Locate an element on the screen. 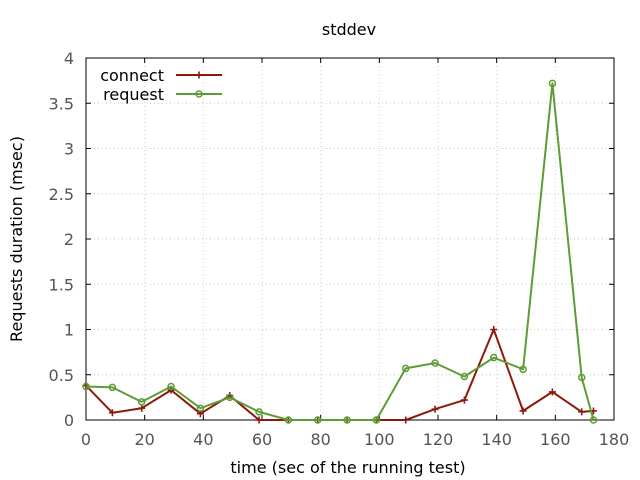 Image resolution: width=640 pixels, height=480 pixels. x-tick-label: 180 is located at coordinates (614, 439).